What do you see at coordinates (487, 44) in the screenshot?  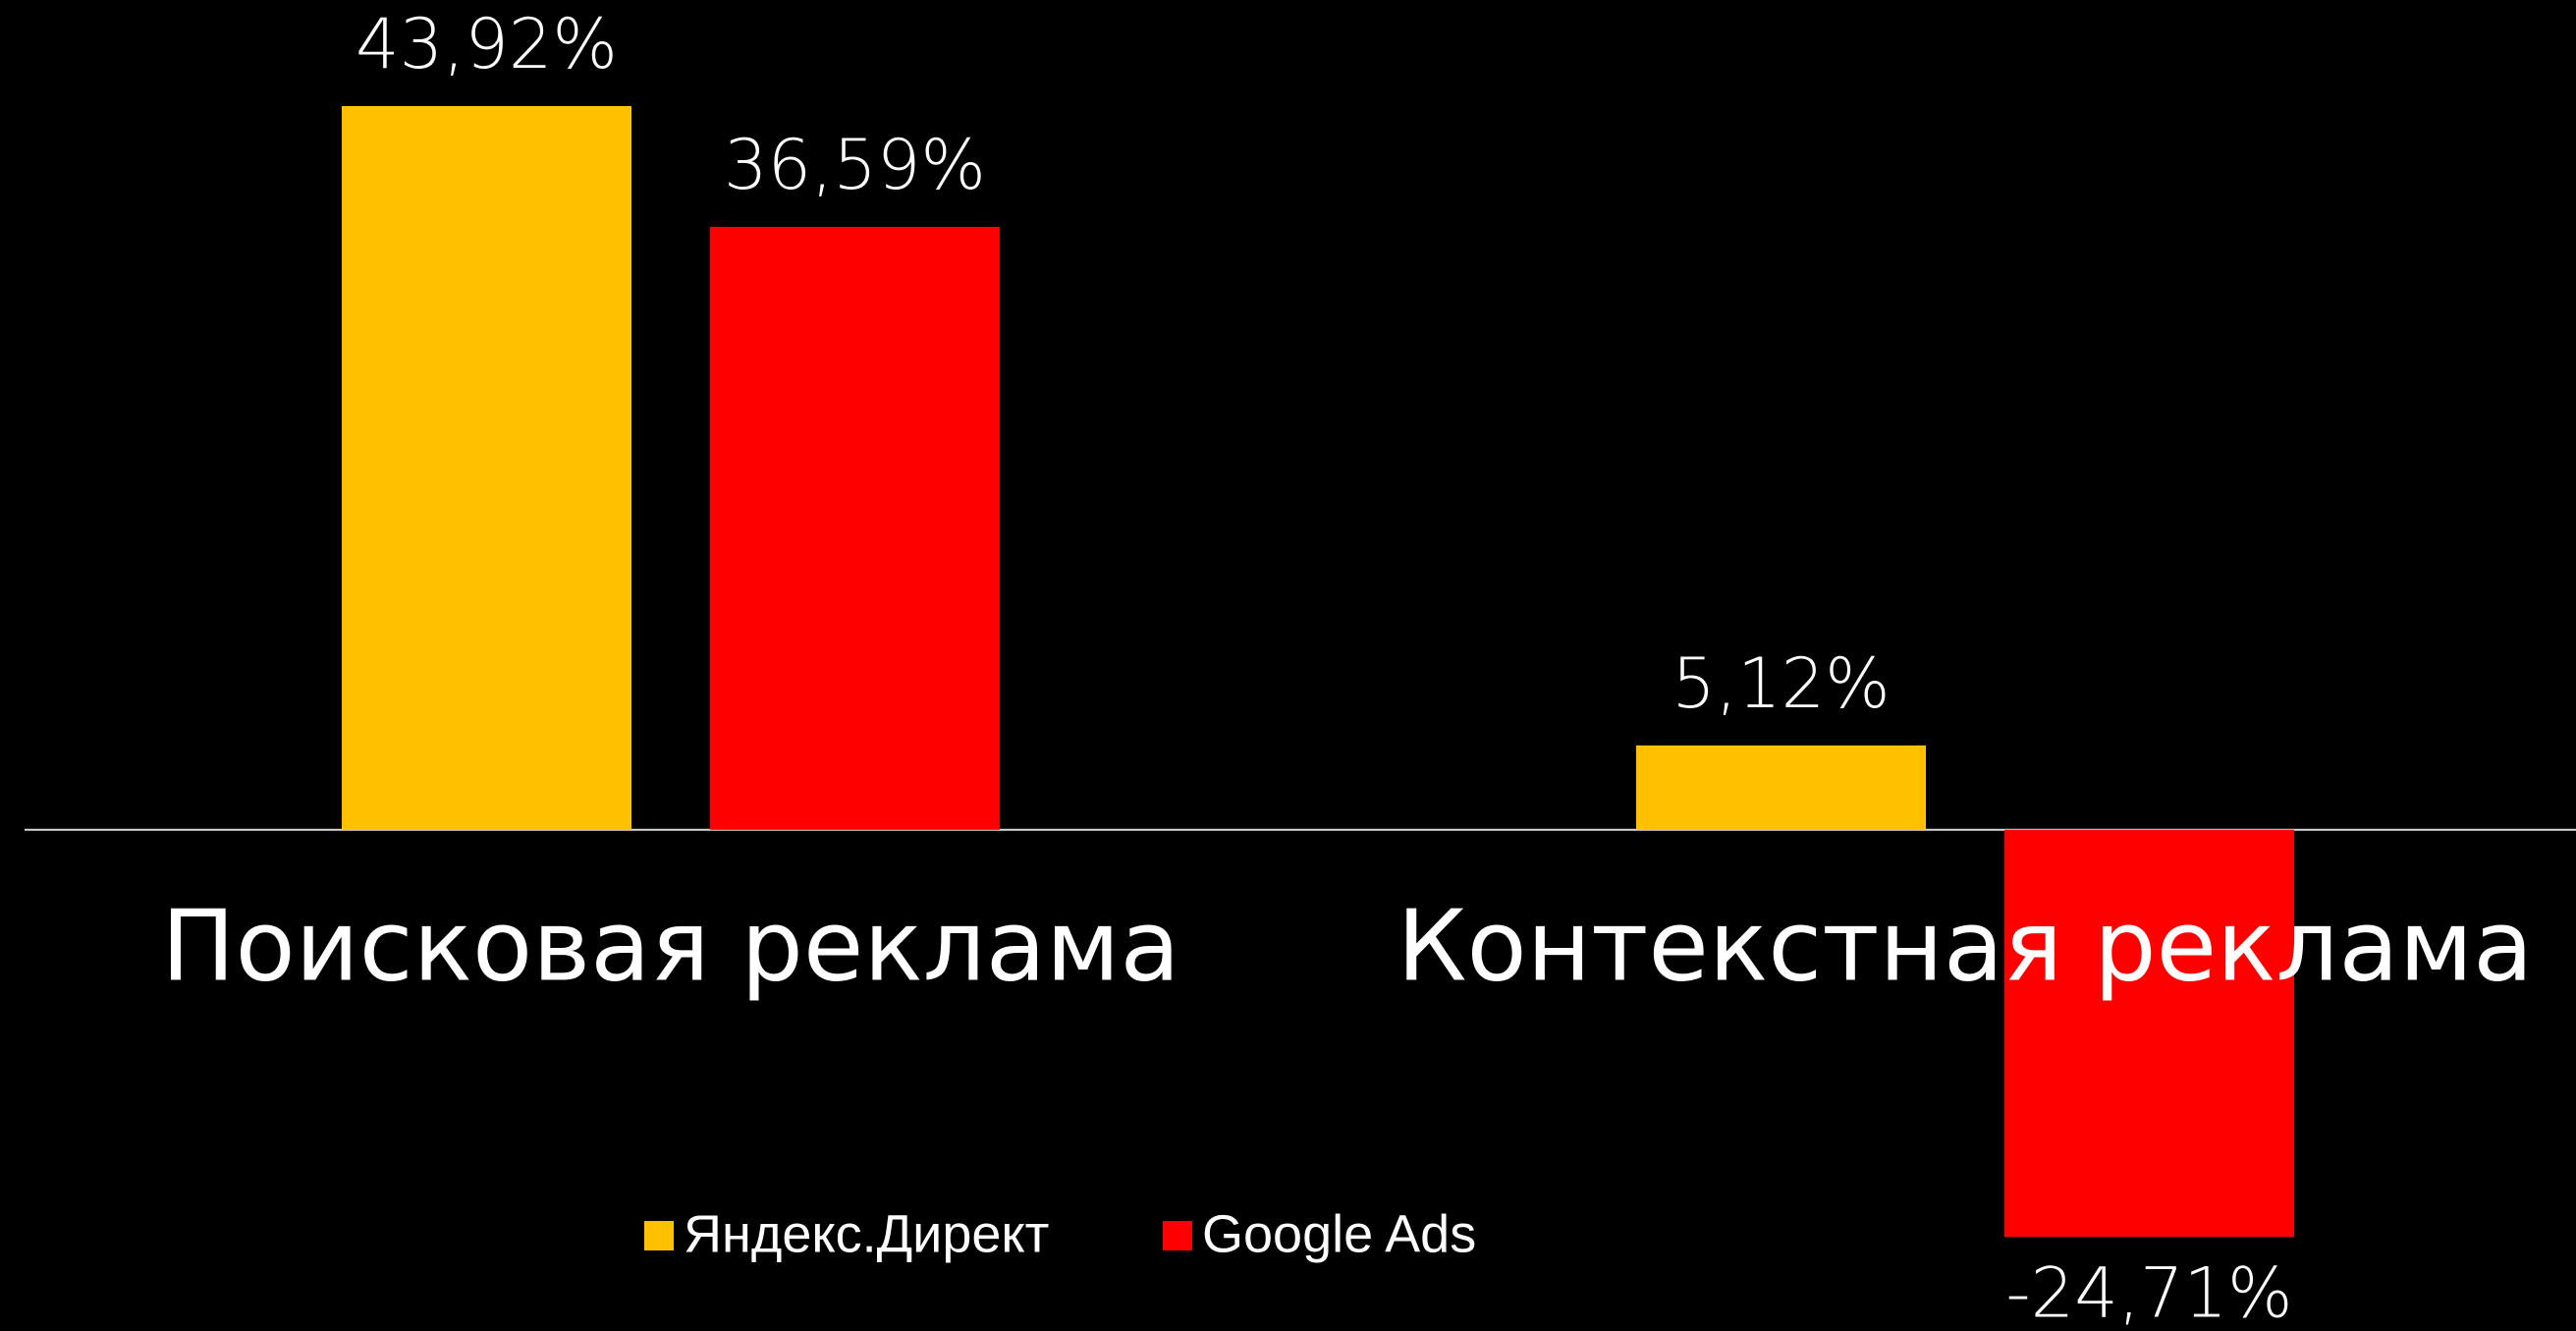 I see `value-label: 43,92%` at bounding box center [487, 44].